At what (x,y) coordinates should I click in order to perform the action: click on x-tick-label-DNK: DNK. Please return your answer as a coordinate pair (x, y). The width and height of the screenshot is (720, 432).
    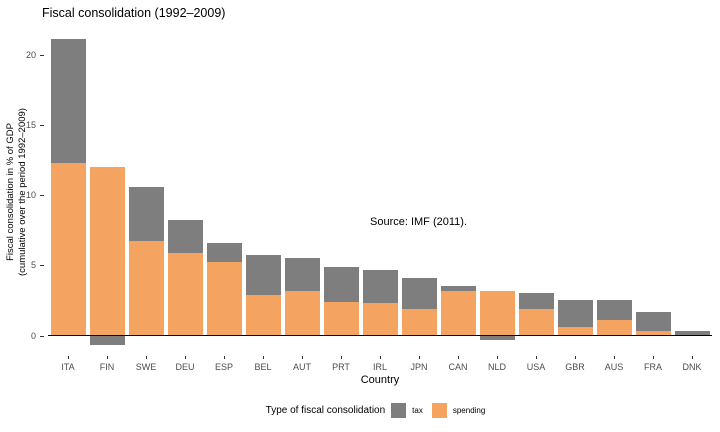
    Looking at the image, I should click on (692, 367).